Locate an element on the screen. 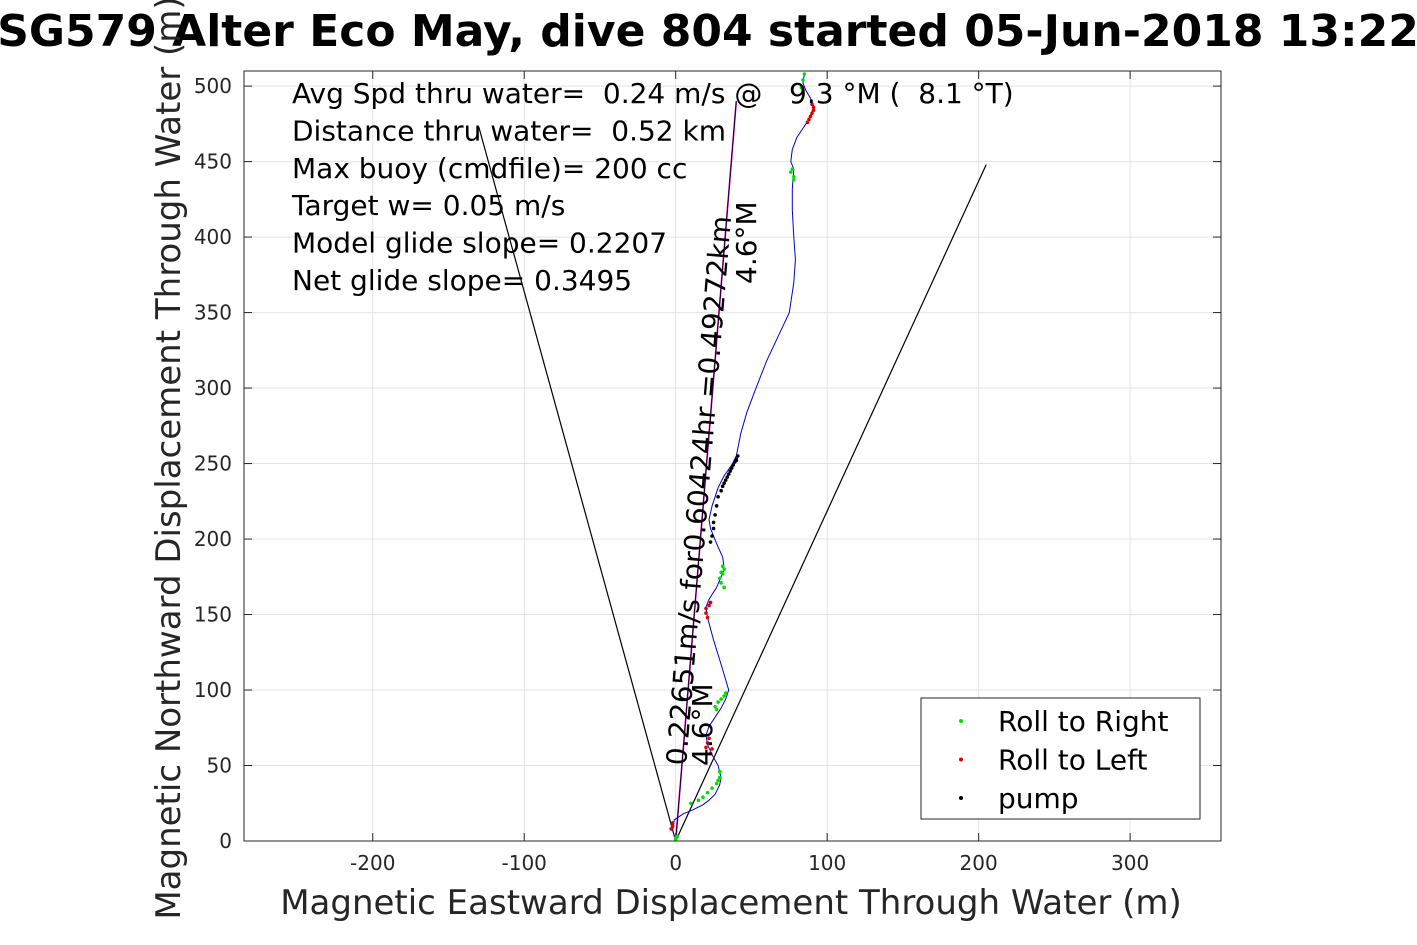  y-tick-label: 300 is located at coordinates (213, 388).